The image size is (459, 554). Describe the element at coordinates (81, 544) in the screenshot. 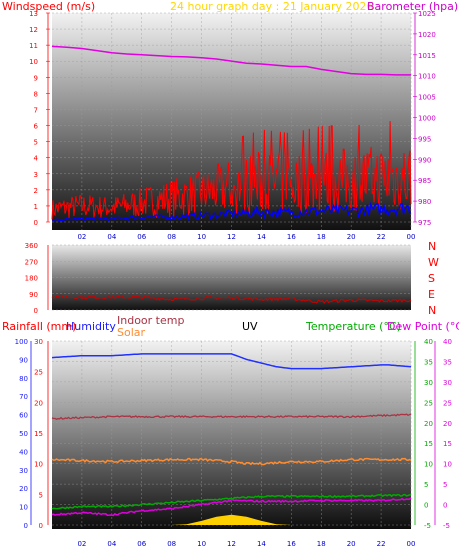

I see `temp-x-tick-label: 02` at that location.